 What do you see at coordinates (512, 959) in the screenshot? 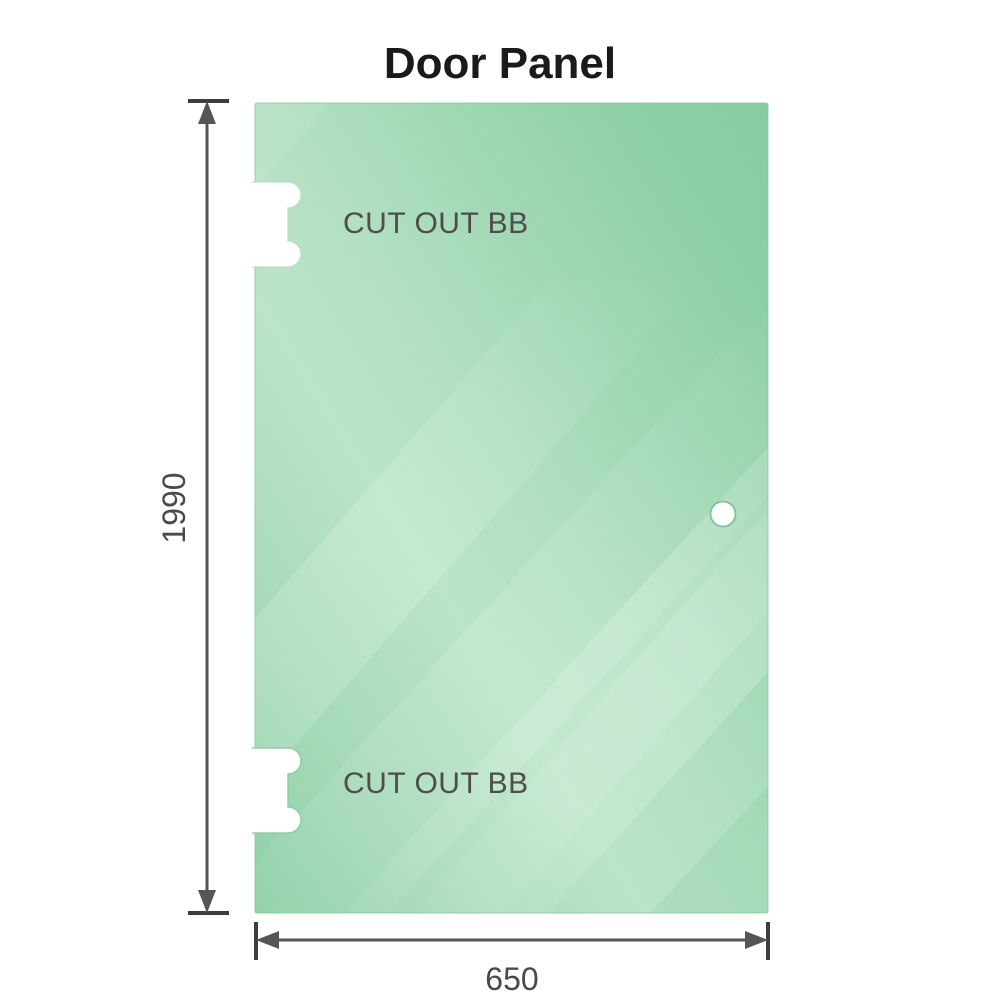
I see `dimension-width: 650` at bounding box center [512, 959].